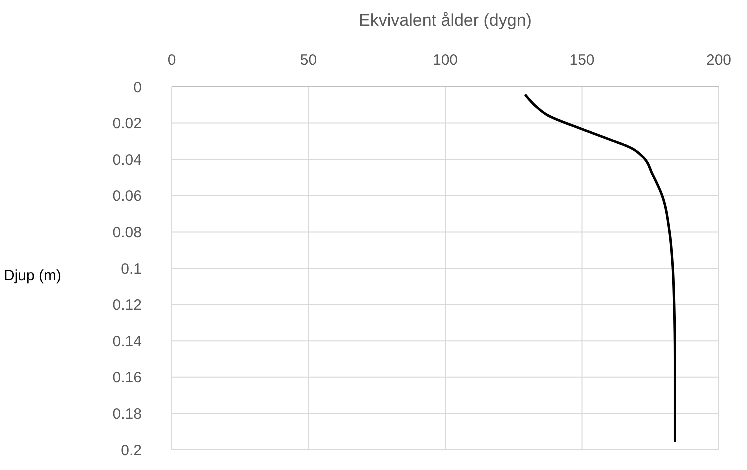 The height and width of the screenshot is (470, 747). What do you see at coordinates (127, 414) in the screenshot?
I see `y-tick-label: 0.18` at bounding box center [127, 414].